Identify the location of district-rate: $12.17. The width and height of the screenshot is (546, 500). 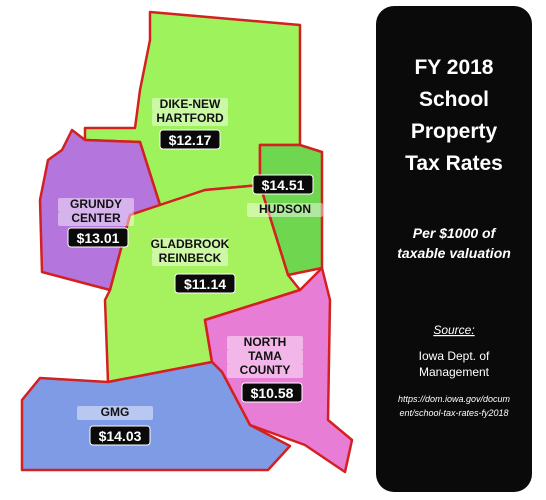
(190, 140).